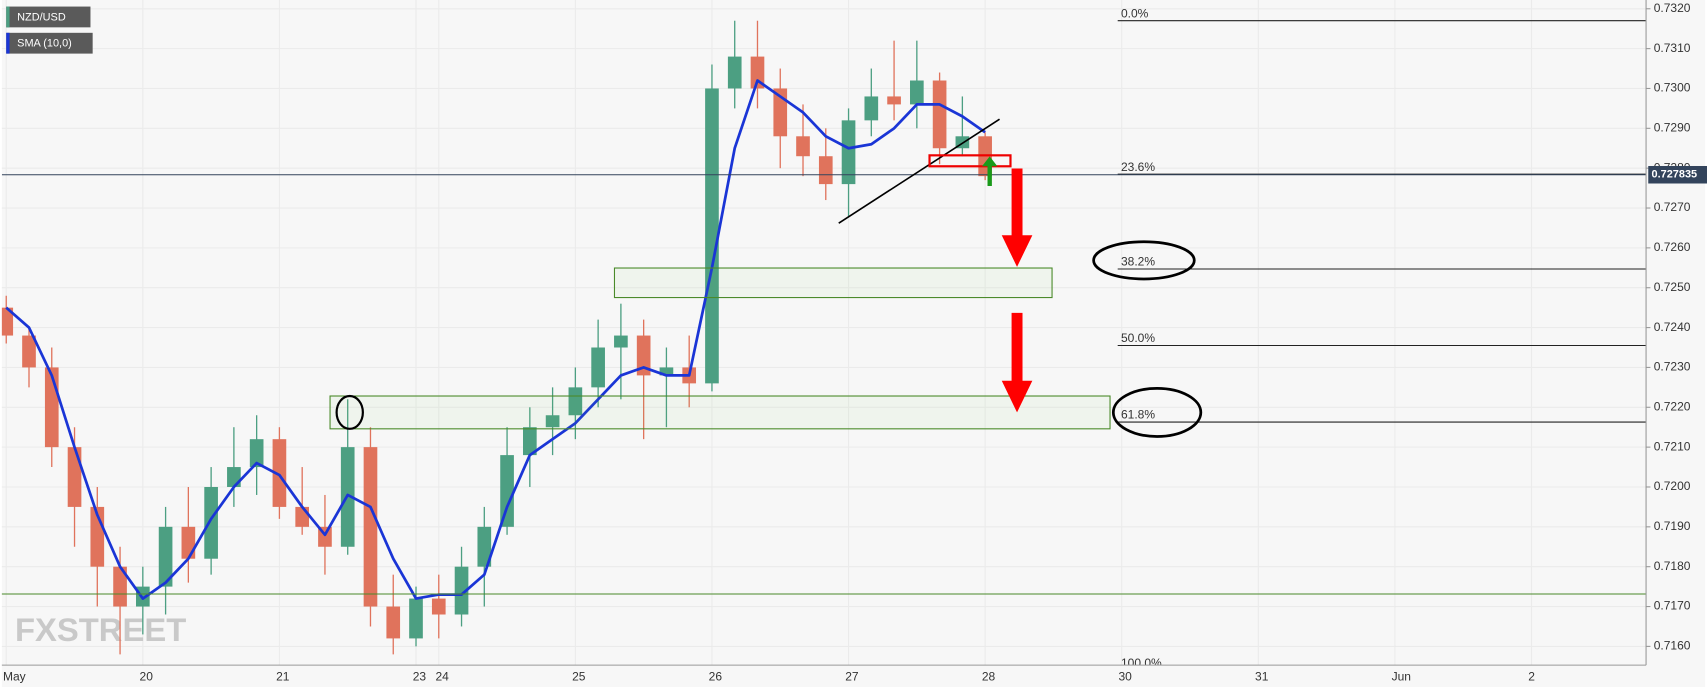 The width and height of the screenshot is (1707, 687). Describe the element at coordinates (1672, 88) in the screenshot. I see `y-tick-label: 0.7300` at that location.